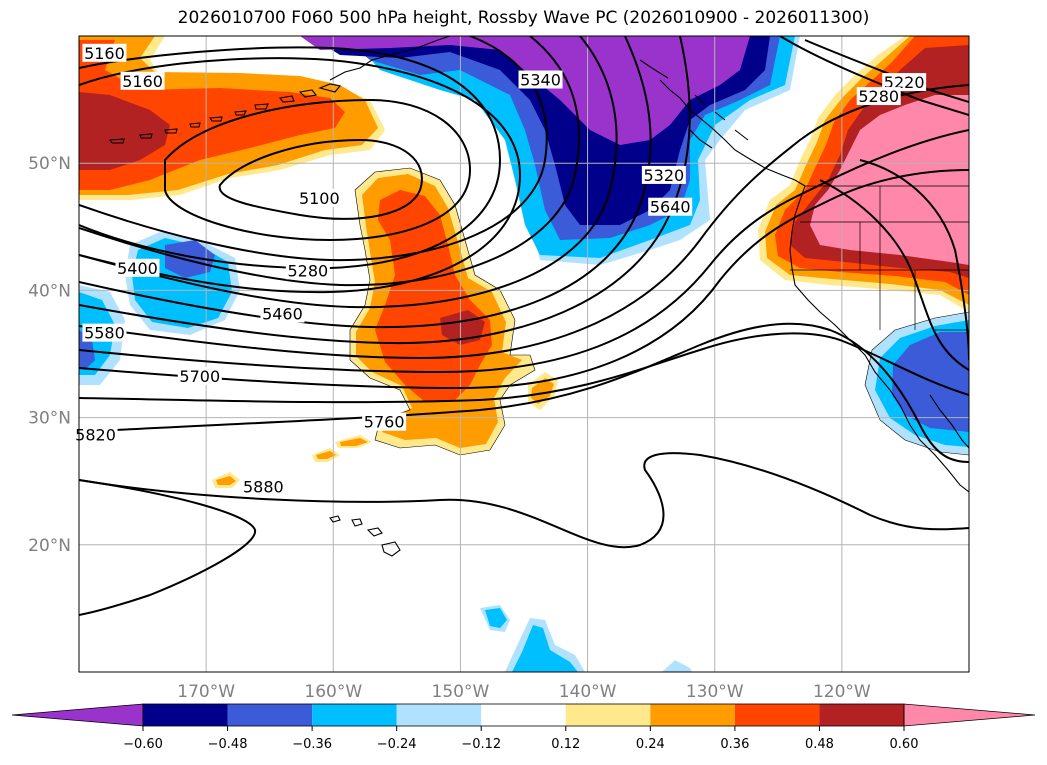  I want to click on coastline-hawaii, so click(365, 536).